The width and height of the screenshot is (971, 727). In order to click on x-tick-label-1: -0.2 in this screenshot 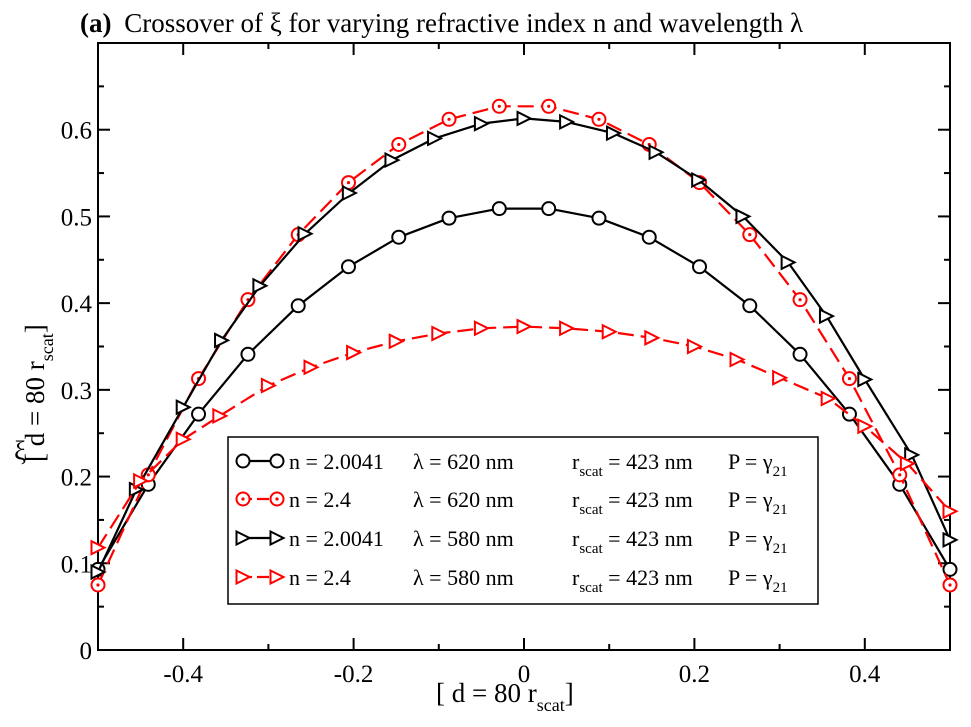, I will do `click(354, 674)`.